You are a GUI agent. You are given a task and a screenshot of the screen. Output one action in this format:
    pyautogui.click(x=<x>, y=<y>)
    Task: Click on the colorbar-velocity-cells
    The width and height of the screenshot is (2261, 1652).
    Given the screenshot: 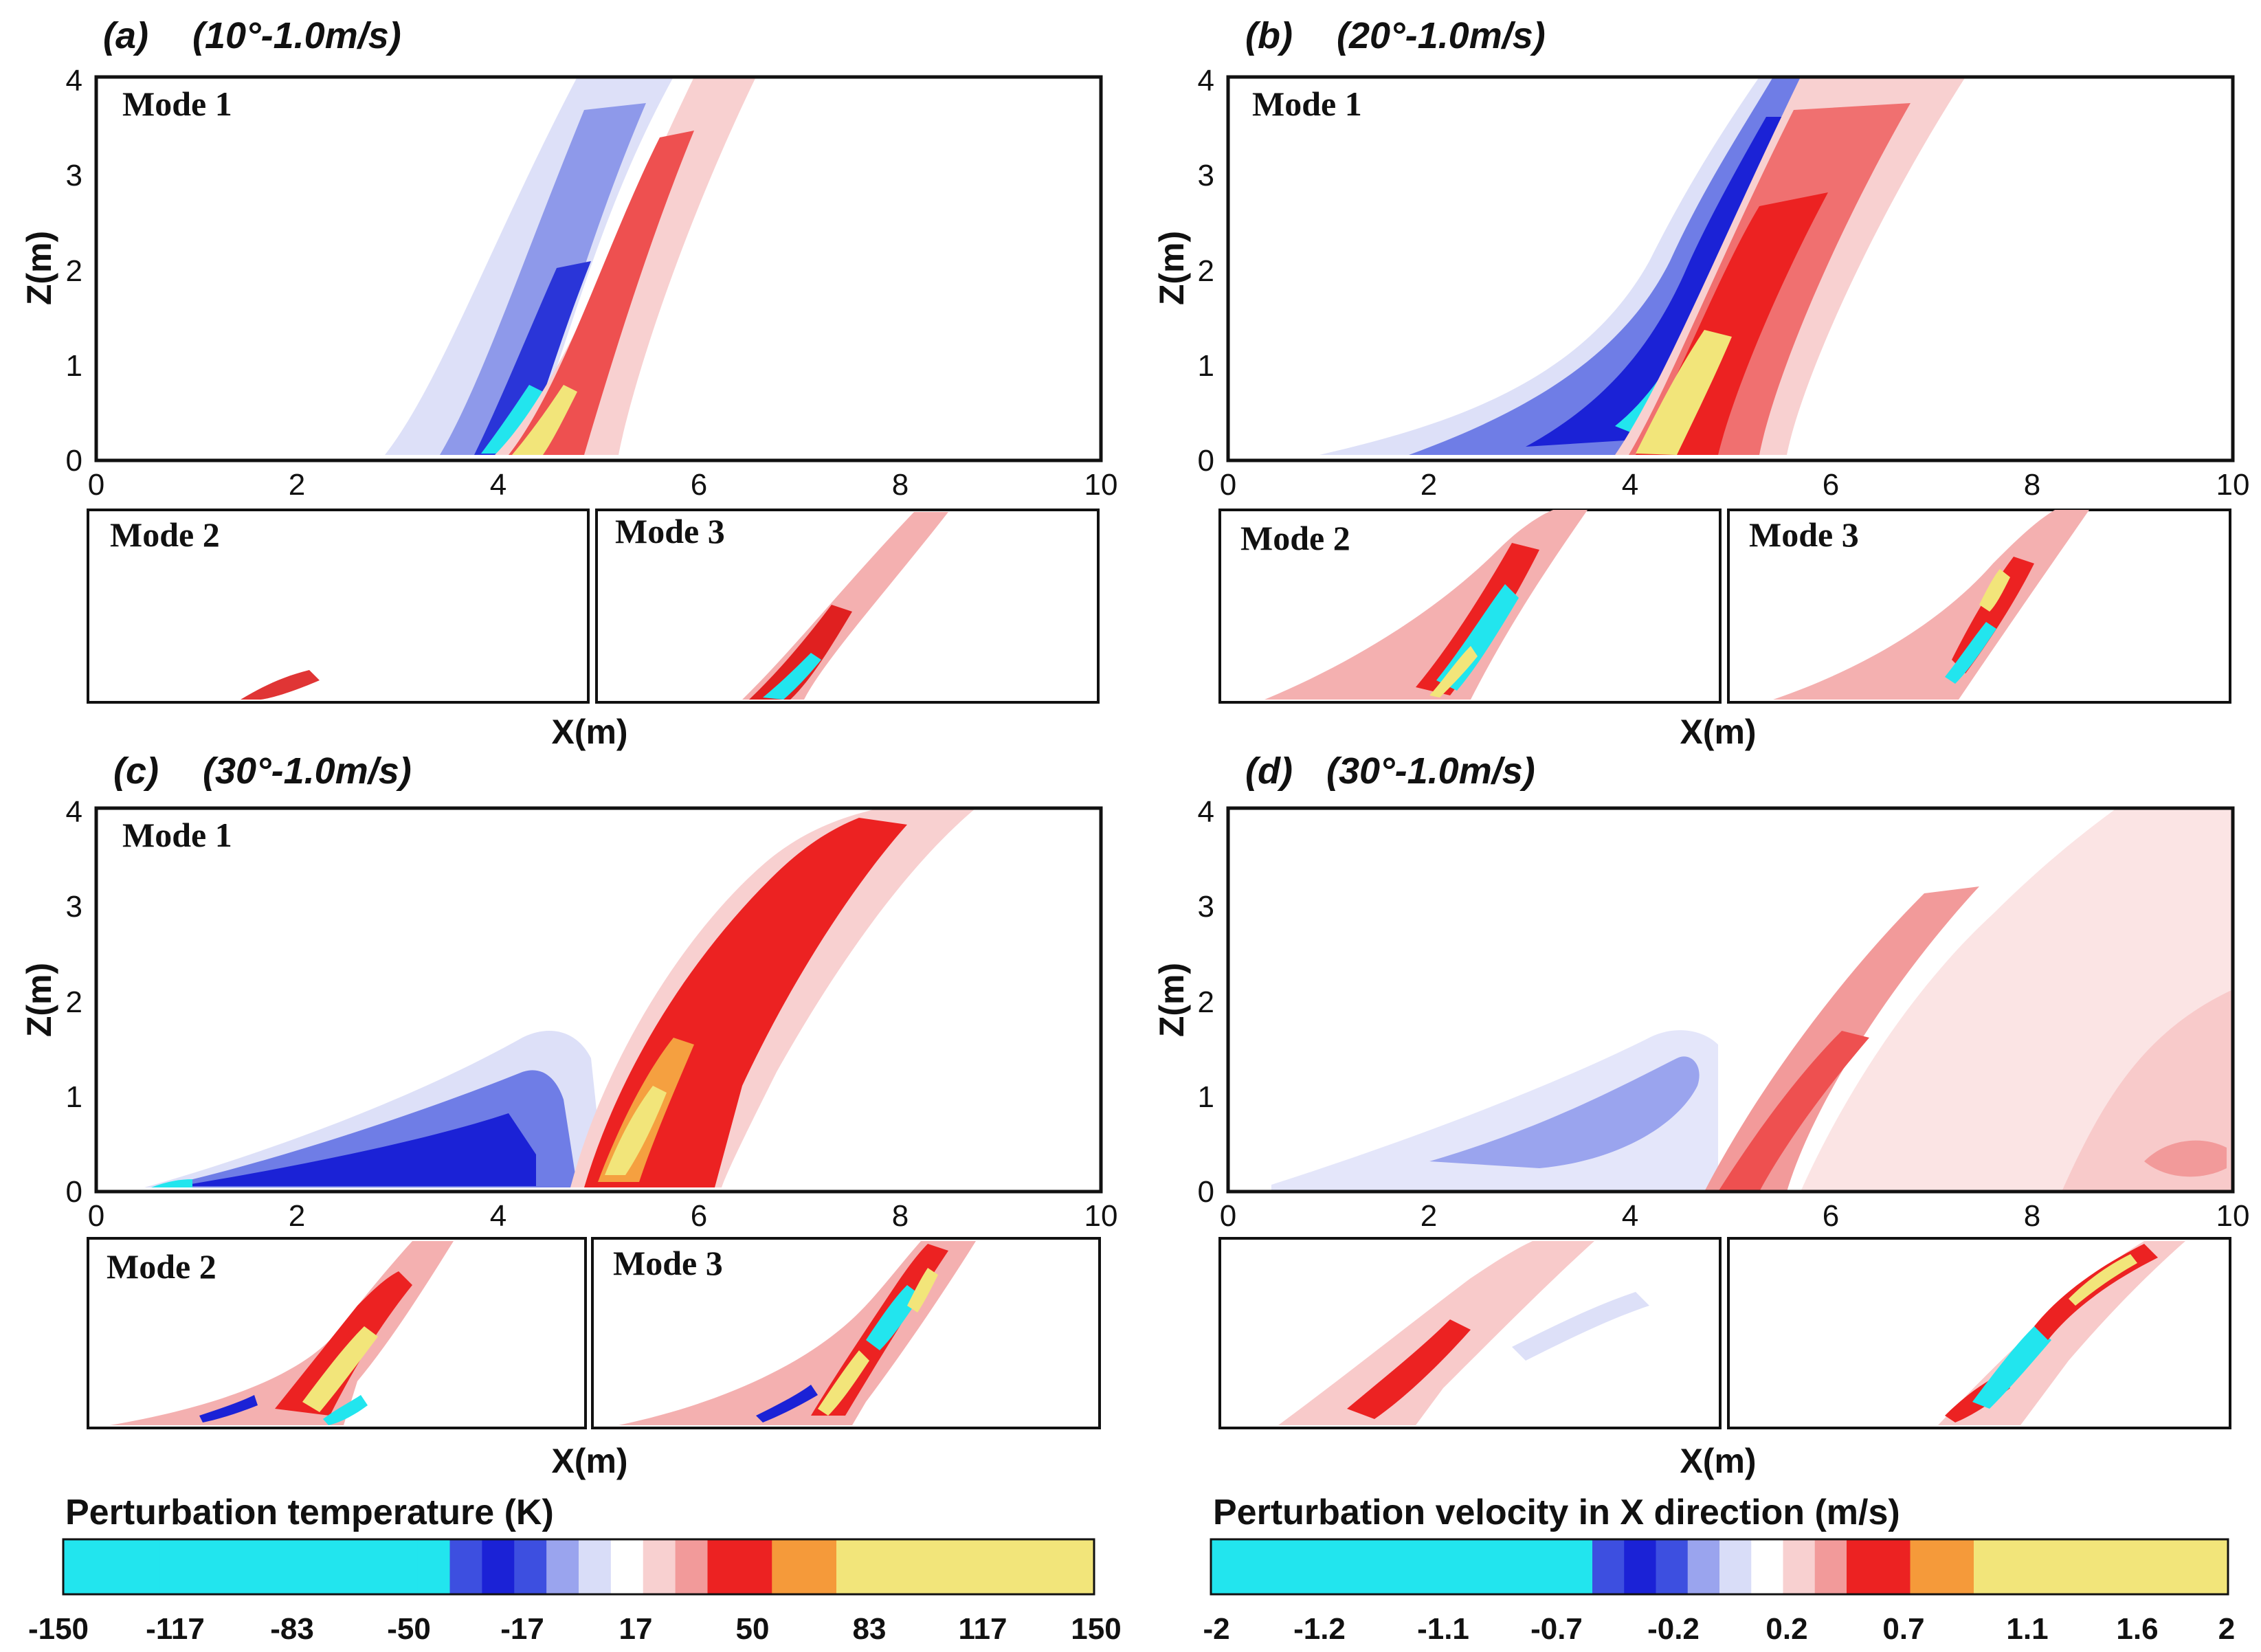 What is the action you would take?
    pyautogui.click(x=1720, y=1566)
    